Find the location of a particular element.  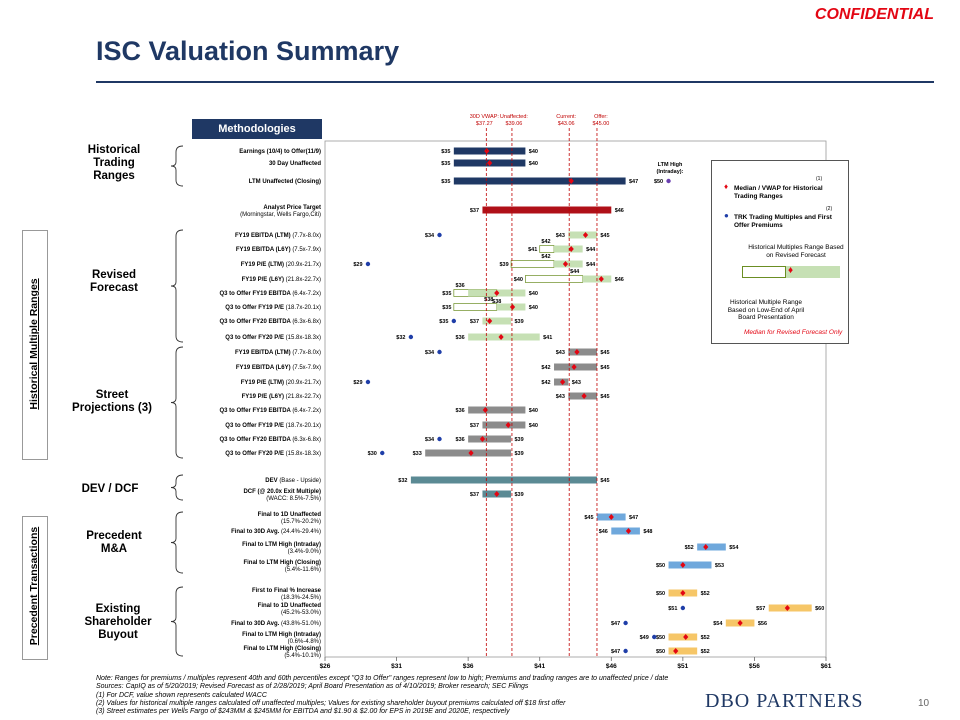

reference-line-label: 30D VWAP: is located at coordinates (485, 117).